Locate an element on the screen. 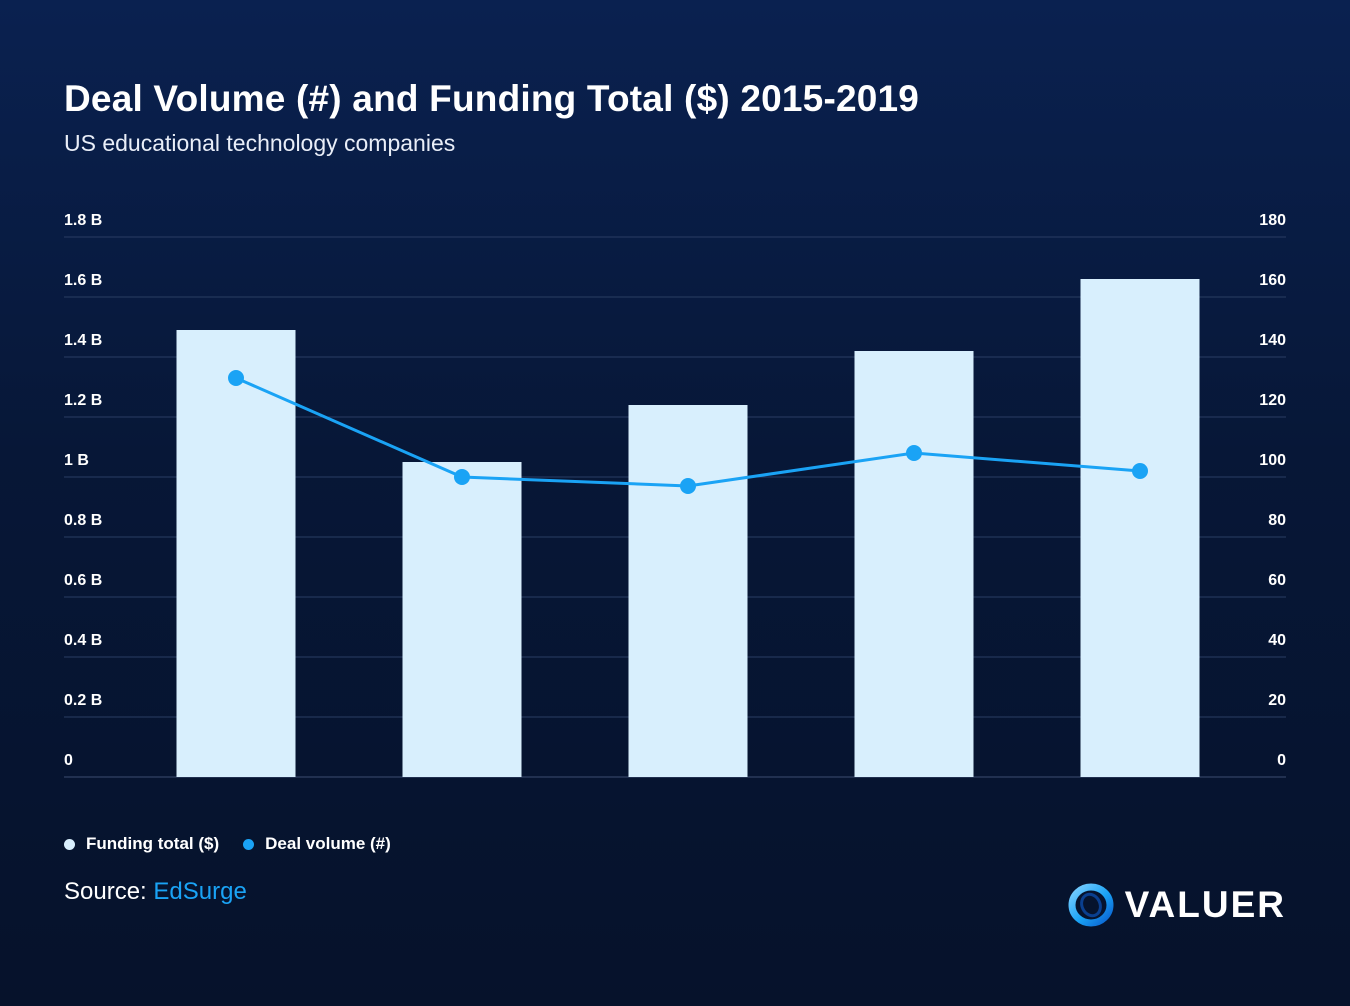 The image size is (1350, 1006). left-tick-label: 1 B is located at coordinates (76, 460).